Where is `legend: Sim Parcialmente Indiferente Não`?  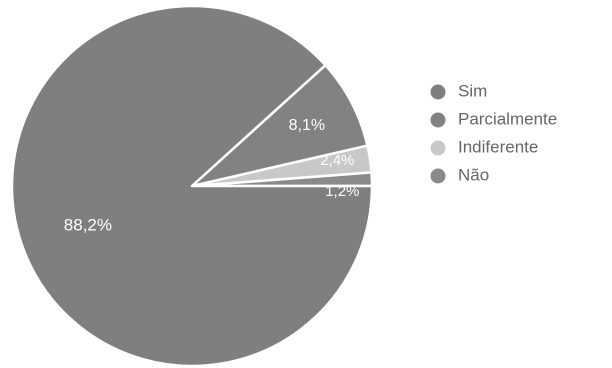
legend: Sim Parcialmente Indiferente Não is located at coordinates (493, 132).